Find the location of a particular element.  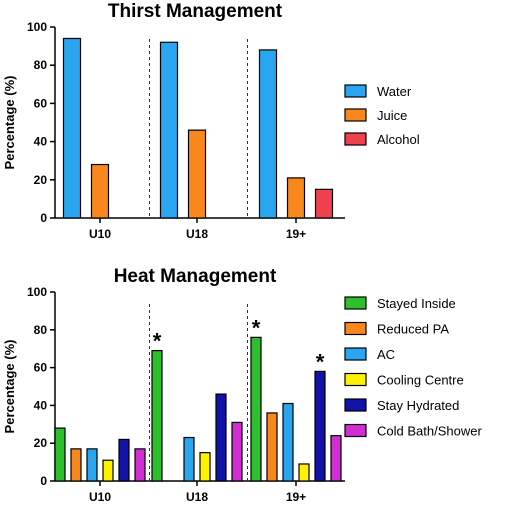

bar-cooling-centre-u10 is located at coordinates (108, 470).